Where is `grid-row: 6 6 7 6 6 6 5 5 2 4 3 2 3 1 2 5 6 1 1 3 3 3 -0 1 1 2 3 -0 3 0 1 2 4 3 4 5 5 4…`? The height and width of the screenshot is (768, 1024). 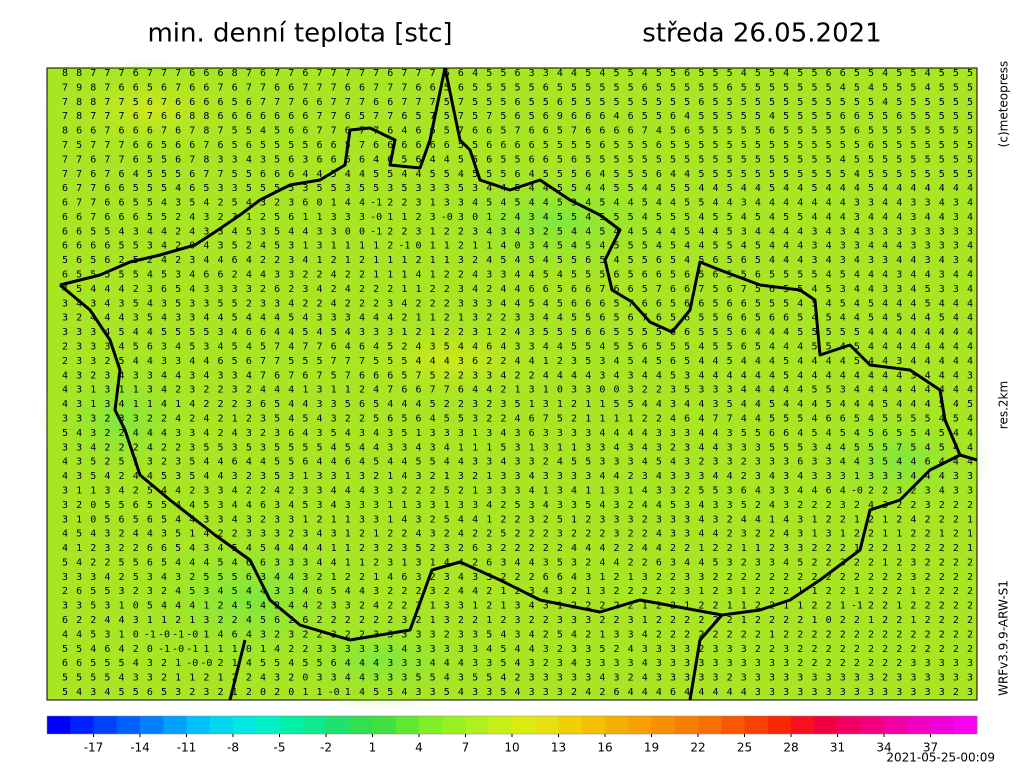
grid-row: 6 6 7 6 6 6 5 5 2 4 3 2 3 1 2 5 6 1 1 3 3 3 -0 1 1 2 3 -0 3 0 1 2 4 3 4 5 5 4… is located at coordinates (517, 217).